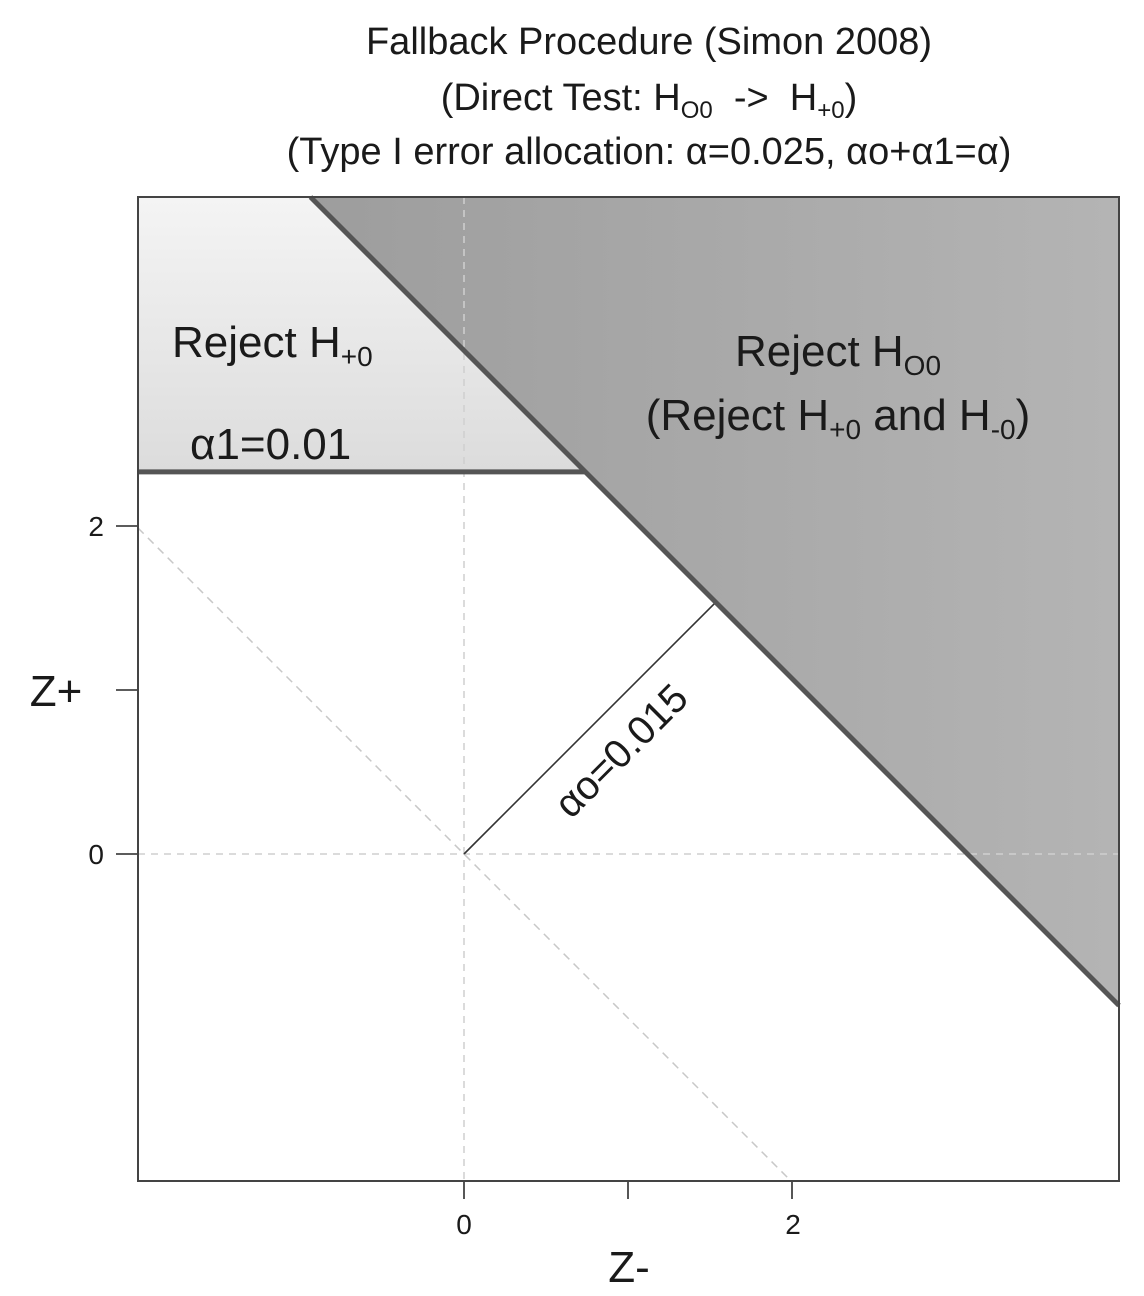  What do you see at coordinates (838, 354) in the screenshot?
I see `reject-h-oo-label: Reject HO0` at bounding box center [838, 354].